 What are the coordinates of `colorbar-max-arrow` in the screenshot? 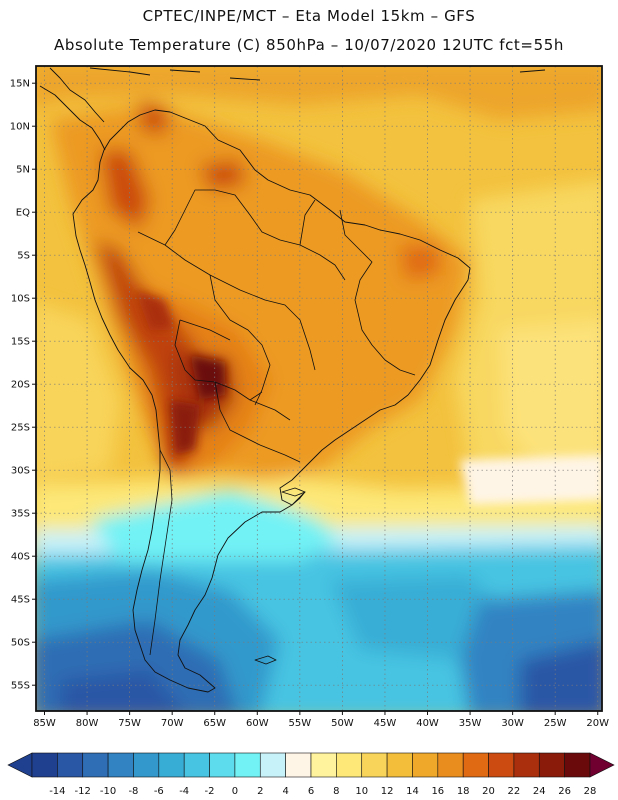 It's located at (602, 765).